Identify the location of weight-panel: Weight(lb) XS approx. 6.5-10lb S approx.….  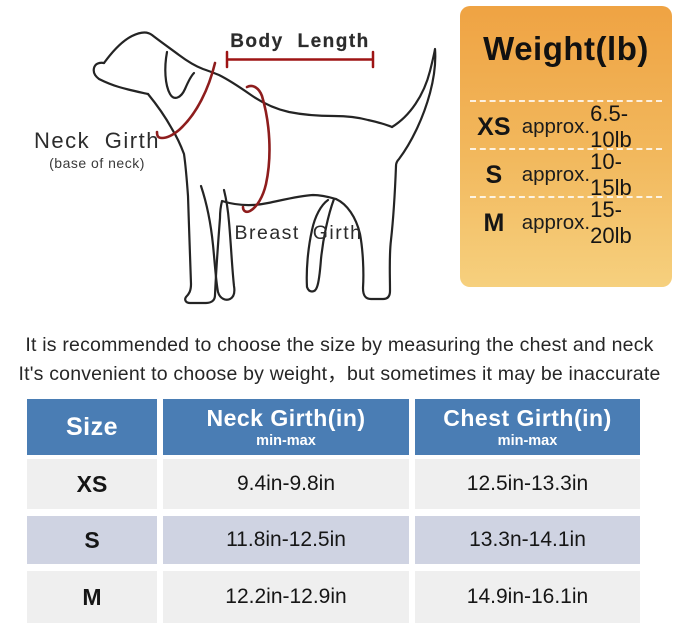
(566, 146).